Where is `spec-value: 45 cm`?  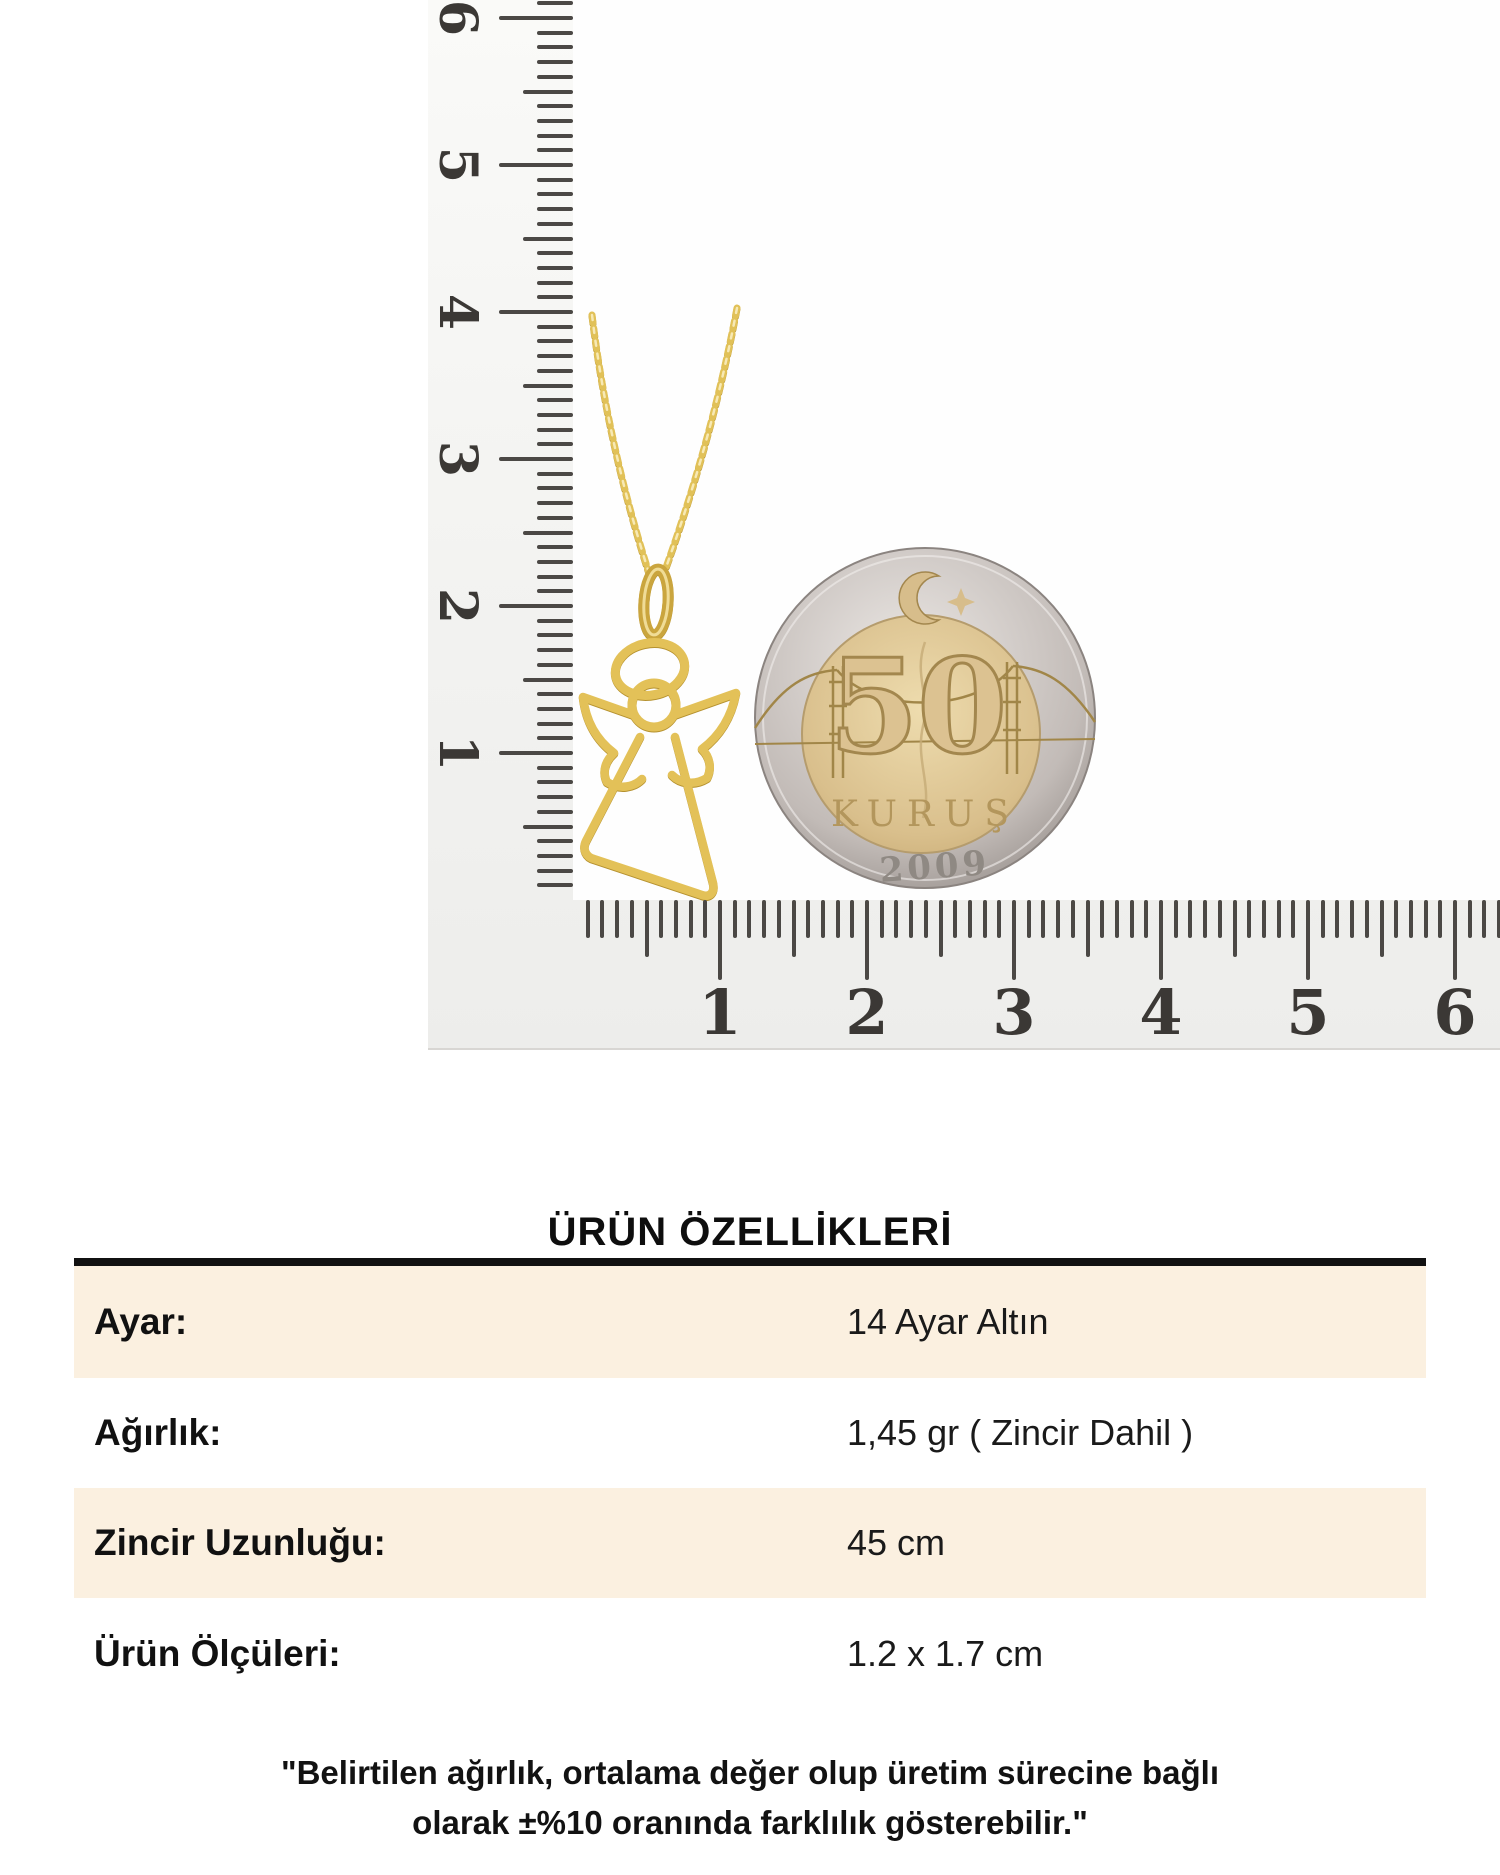
spec-value: 45 cm is located at coordinates (896, 1542).